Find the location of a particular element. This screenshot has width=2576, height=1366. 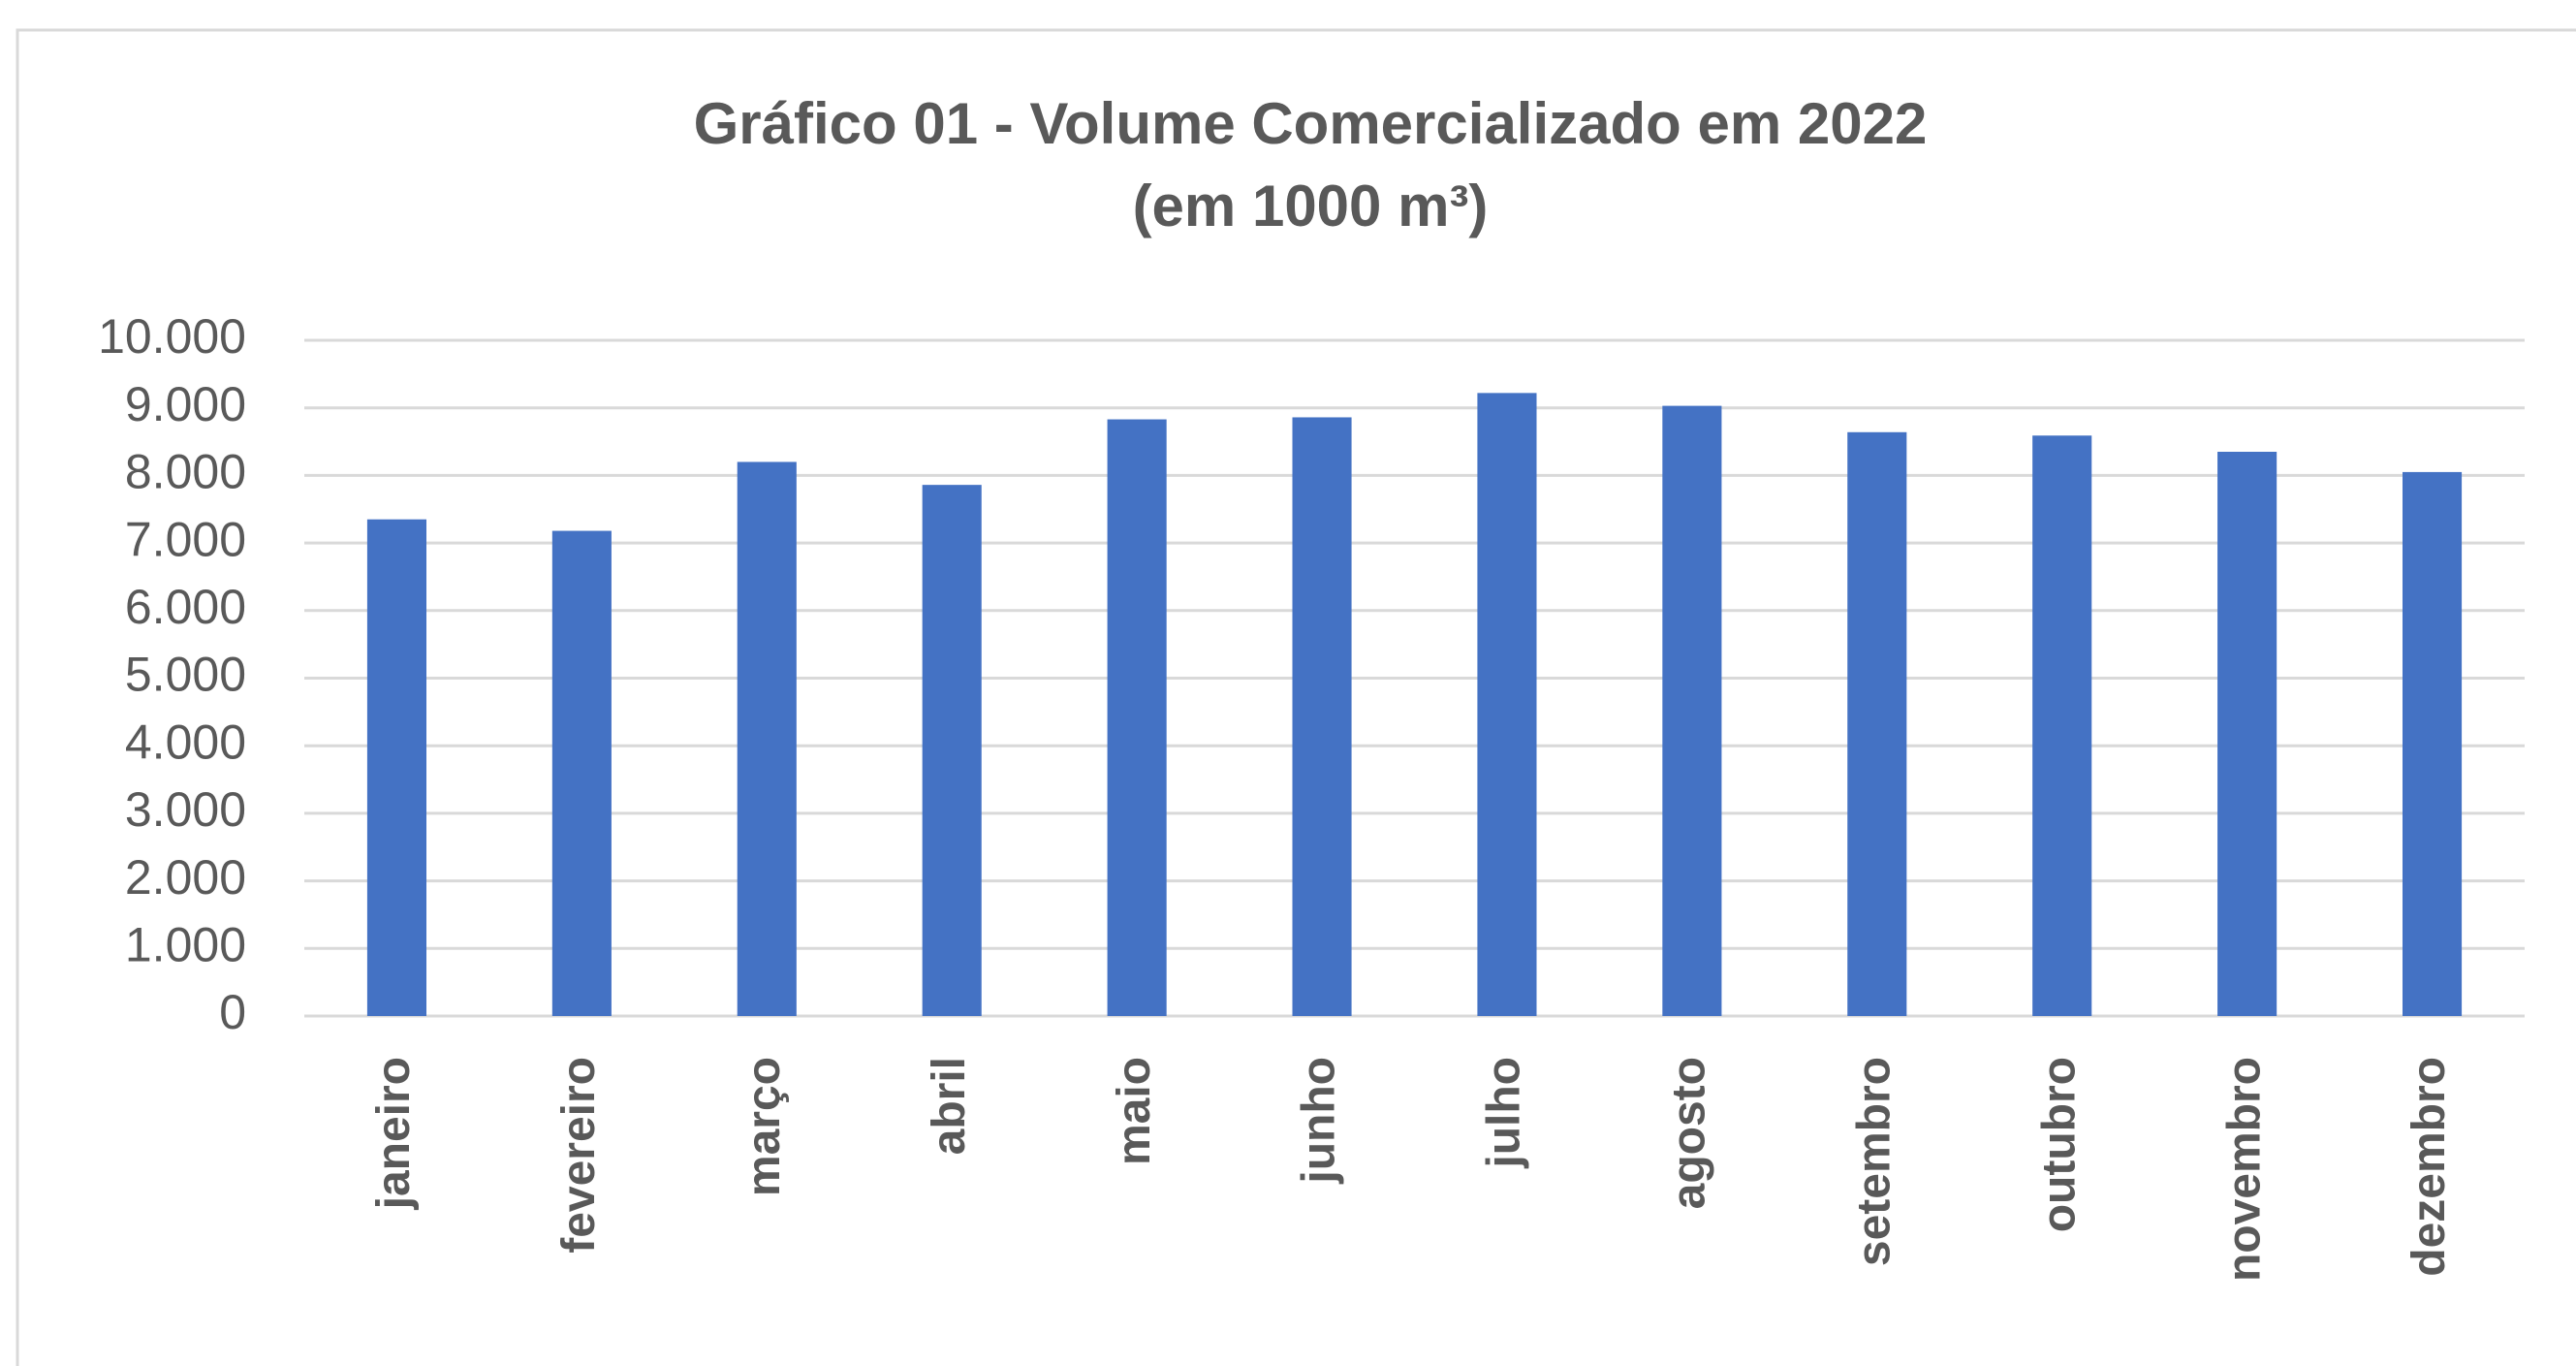

x-tick-label: junho is located at coordinates (1319, 1121).